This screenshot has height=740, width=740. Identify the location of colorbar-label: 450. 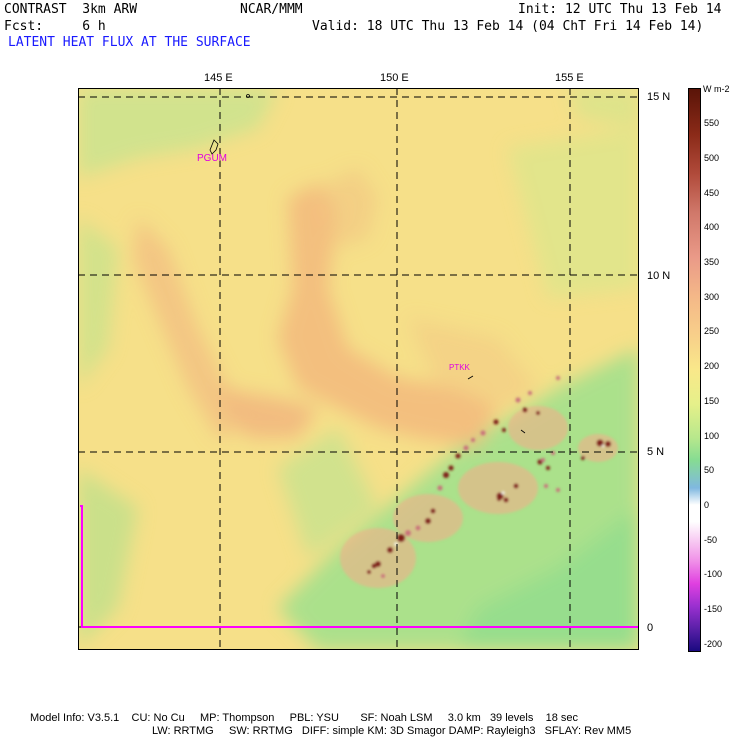
(712, 193).